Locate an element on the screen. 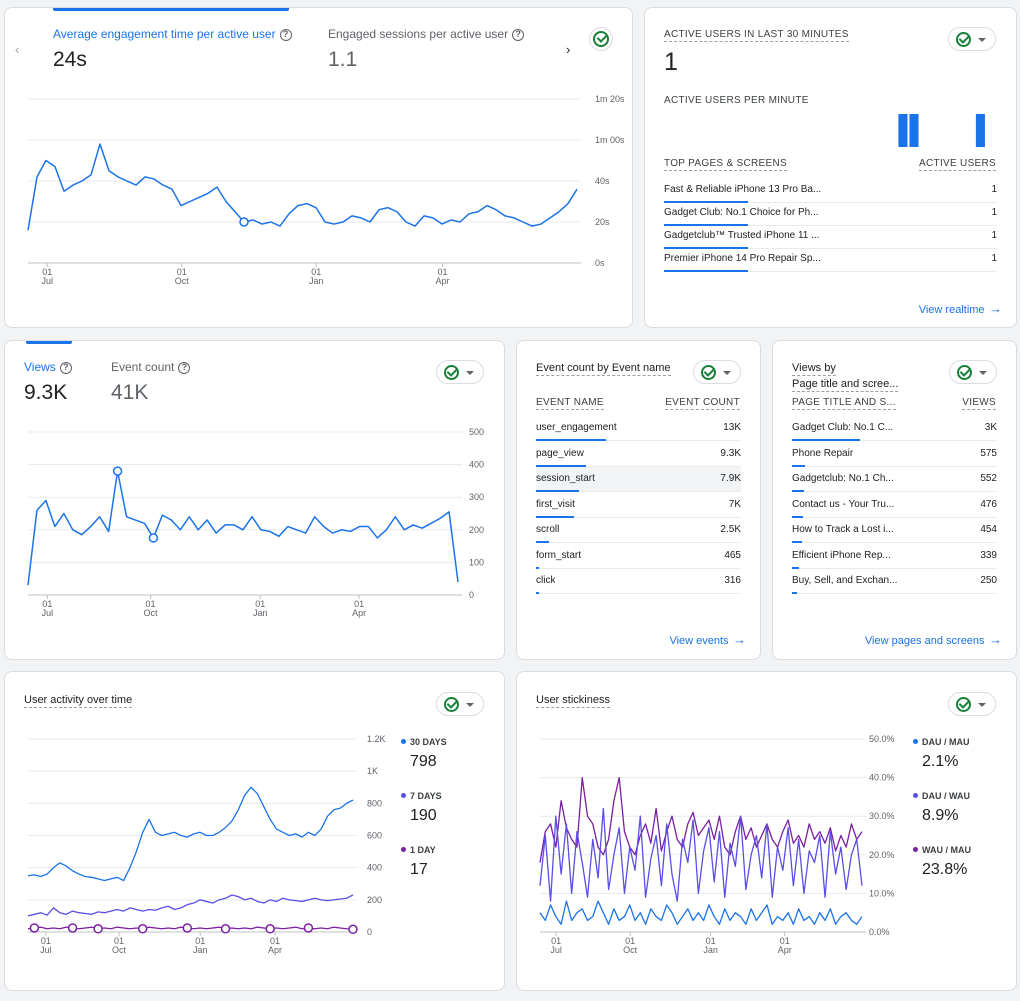  table-row: Phone Repair 575 is located at coordinates (894, 454).